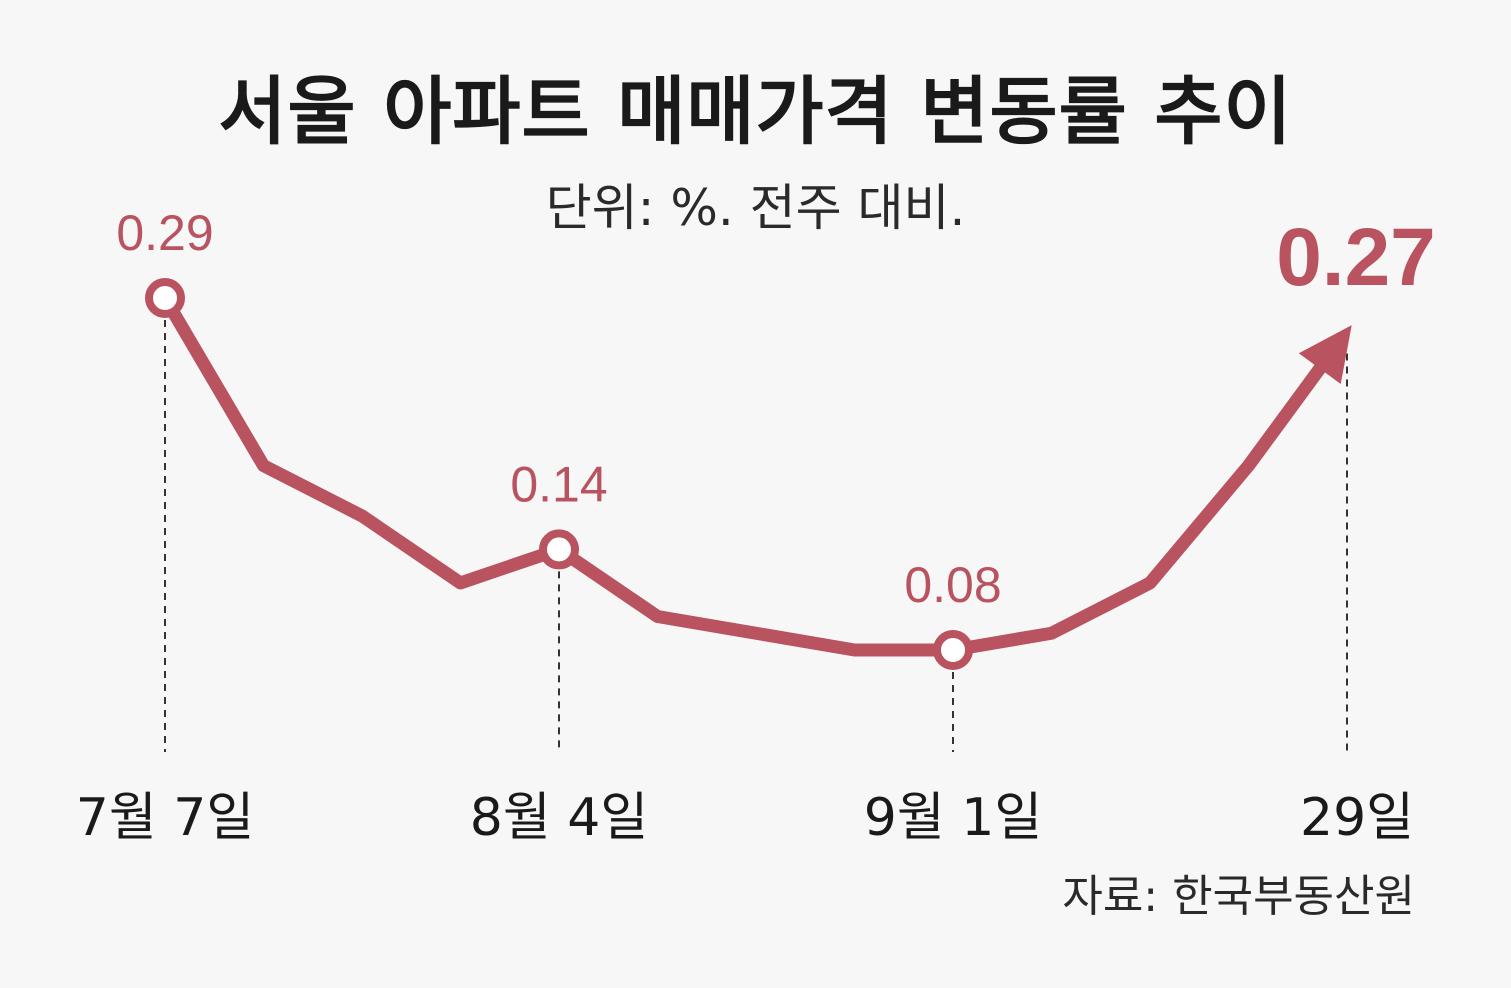  I want to click on x-tick-label: 29일, so click(1357, 818).